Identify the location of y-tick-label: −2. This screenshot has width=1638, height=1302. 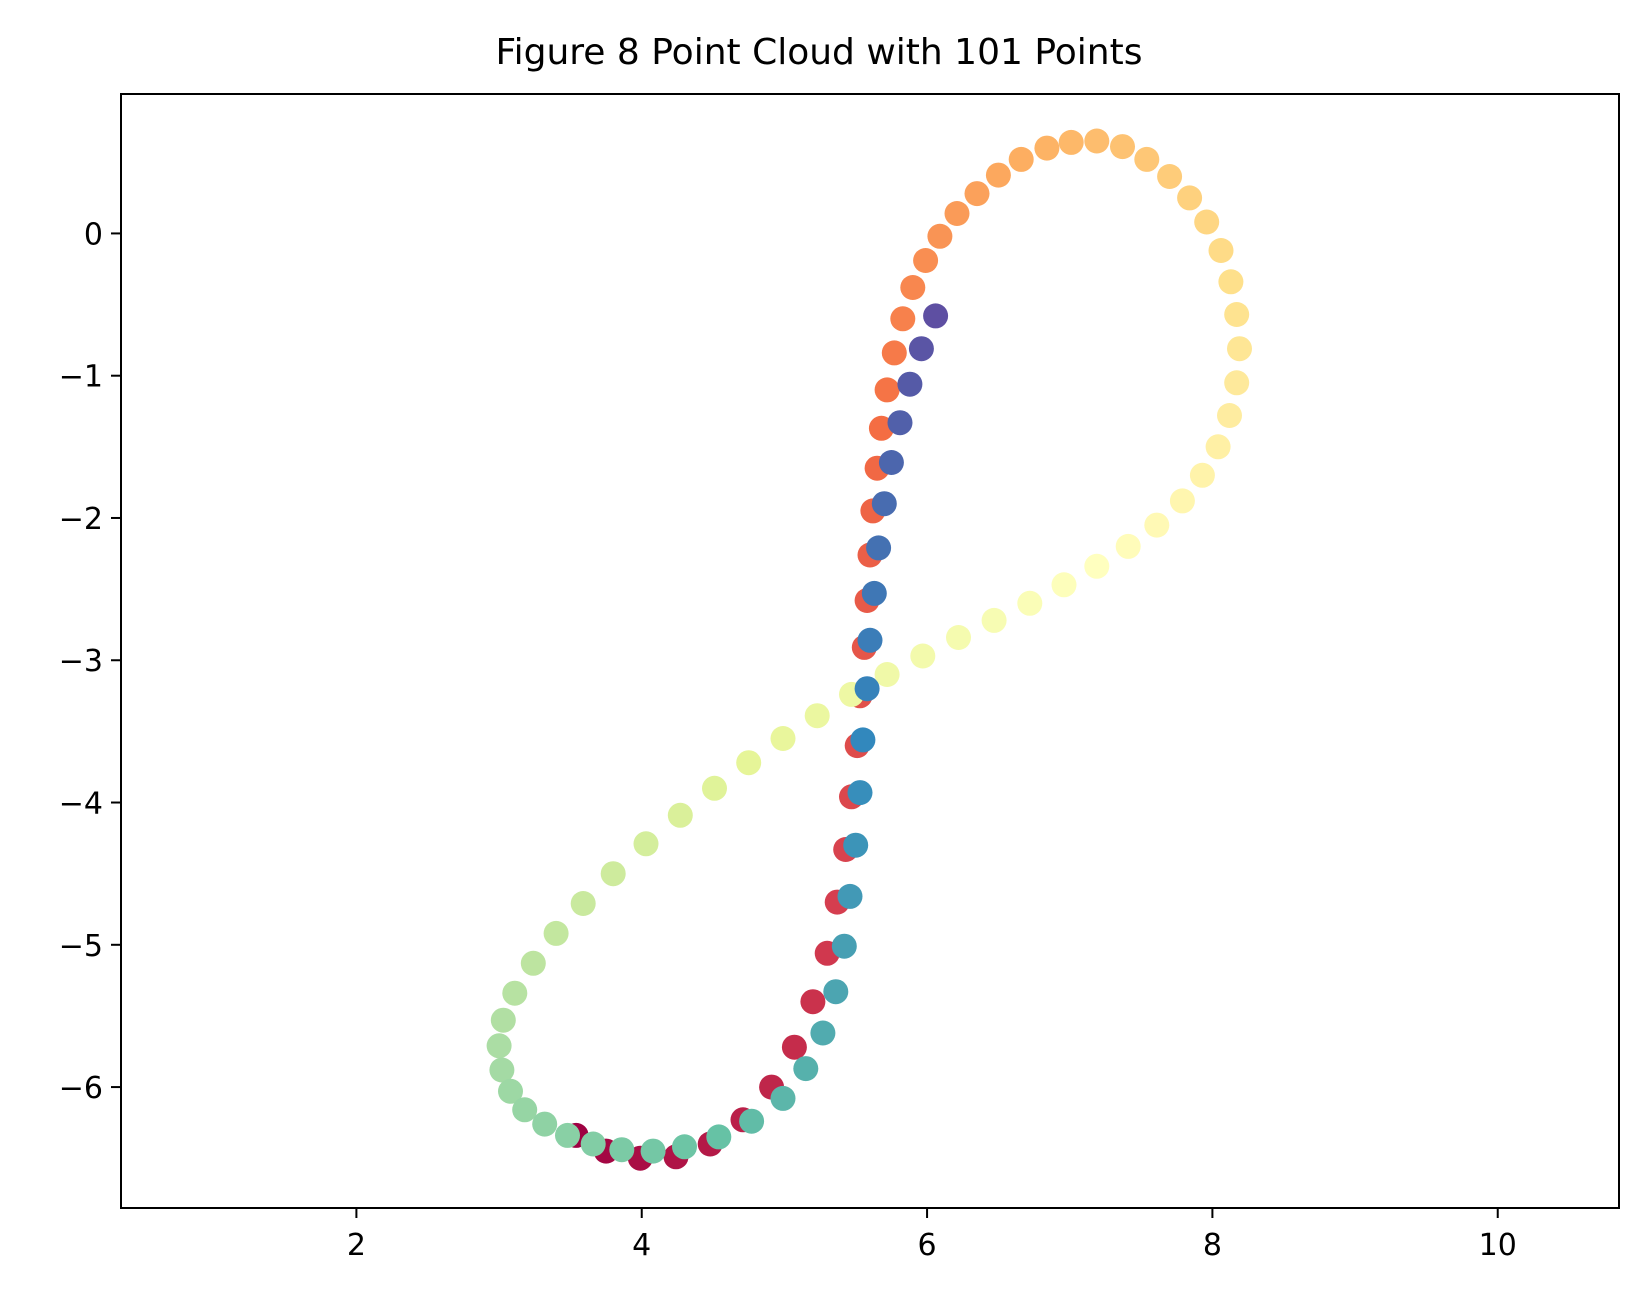
(81, 519).